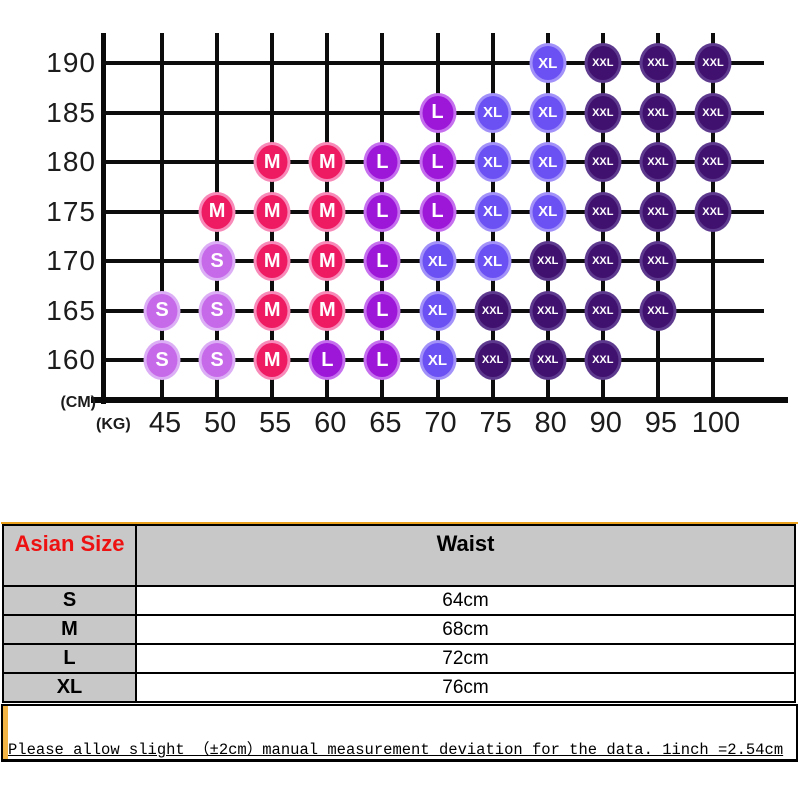 The image size is (800, 800). What do you see at coordinates (493, 261) in the screenshot?
I see `size-bubble-xl-75kg-170cm: XL` at bounding box center [493, 261].